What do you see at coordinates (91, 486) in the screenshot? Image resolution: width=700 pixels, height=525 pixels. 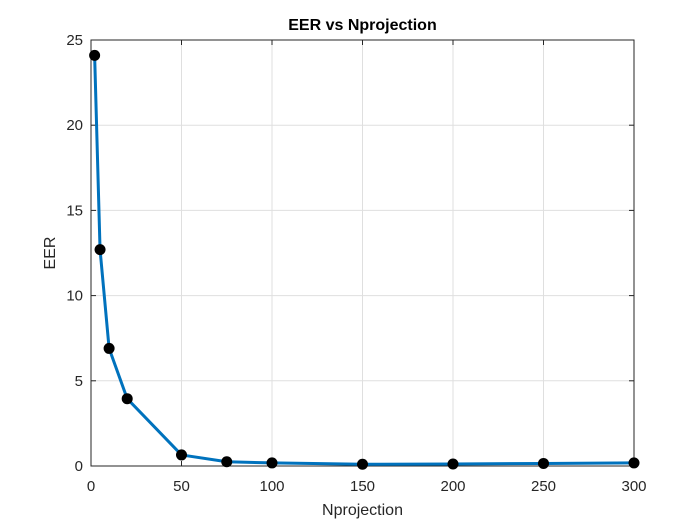 I see `x-tick-label: 0` at bounding box center [91, 486].